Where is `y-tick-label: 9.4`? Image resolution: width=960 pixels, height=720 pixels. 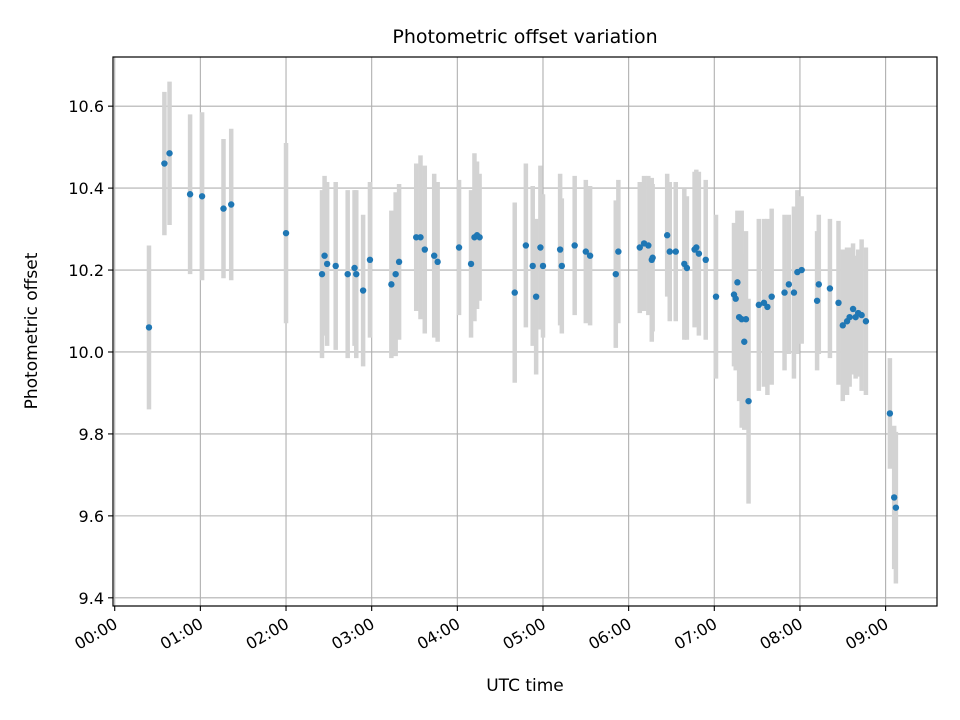 y-tick-label: 9.4 is located at coordinates (91, 598).